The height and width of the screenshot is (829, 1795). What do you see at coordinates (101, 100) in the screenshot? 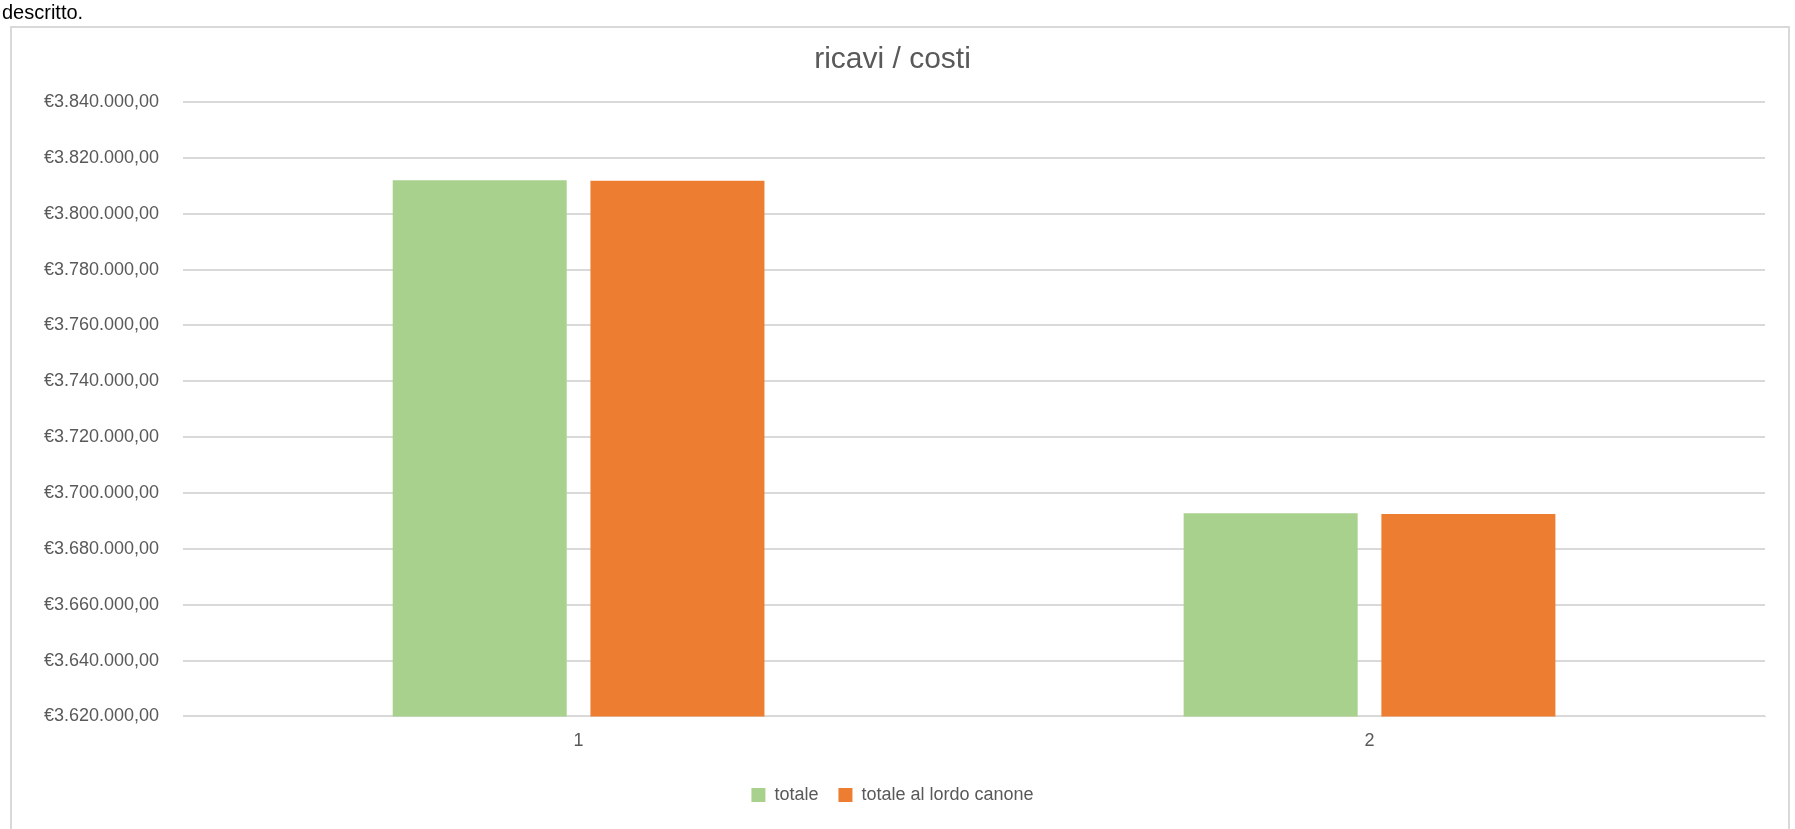
I see `y-tick-label: €3.840.000,00` at bounding box center [101, 100].